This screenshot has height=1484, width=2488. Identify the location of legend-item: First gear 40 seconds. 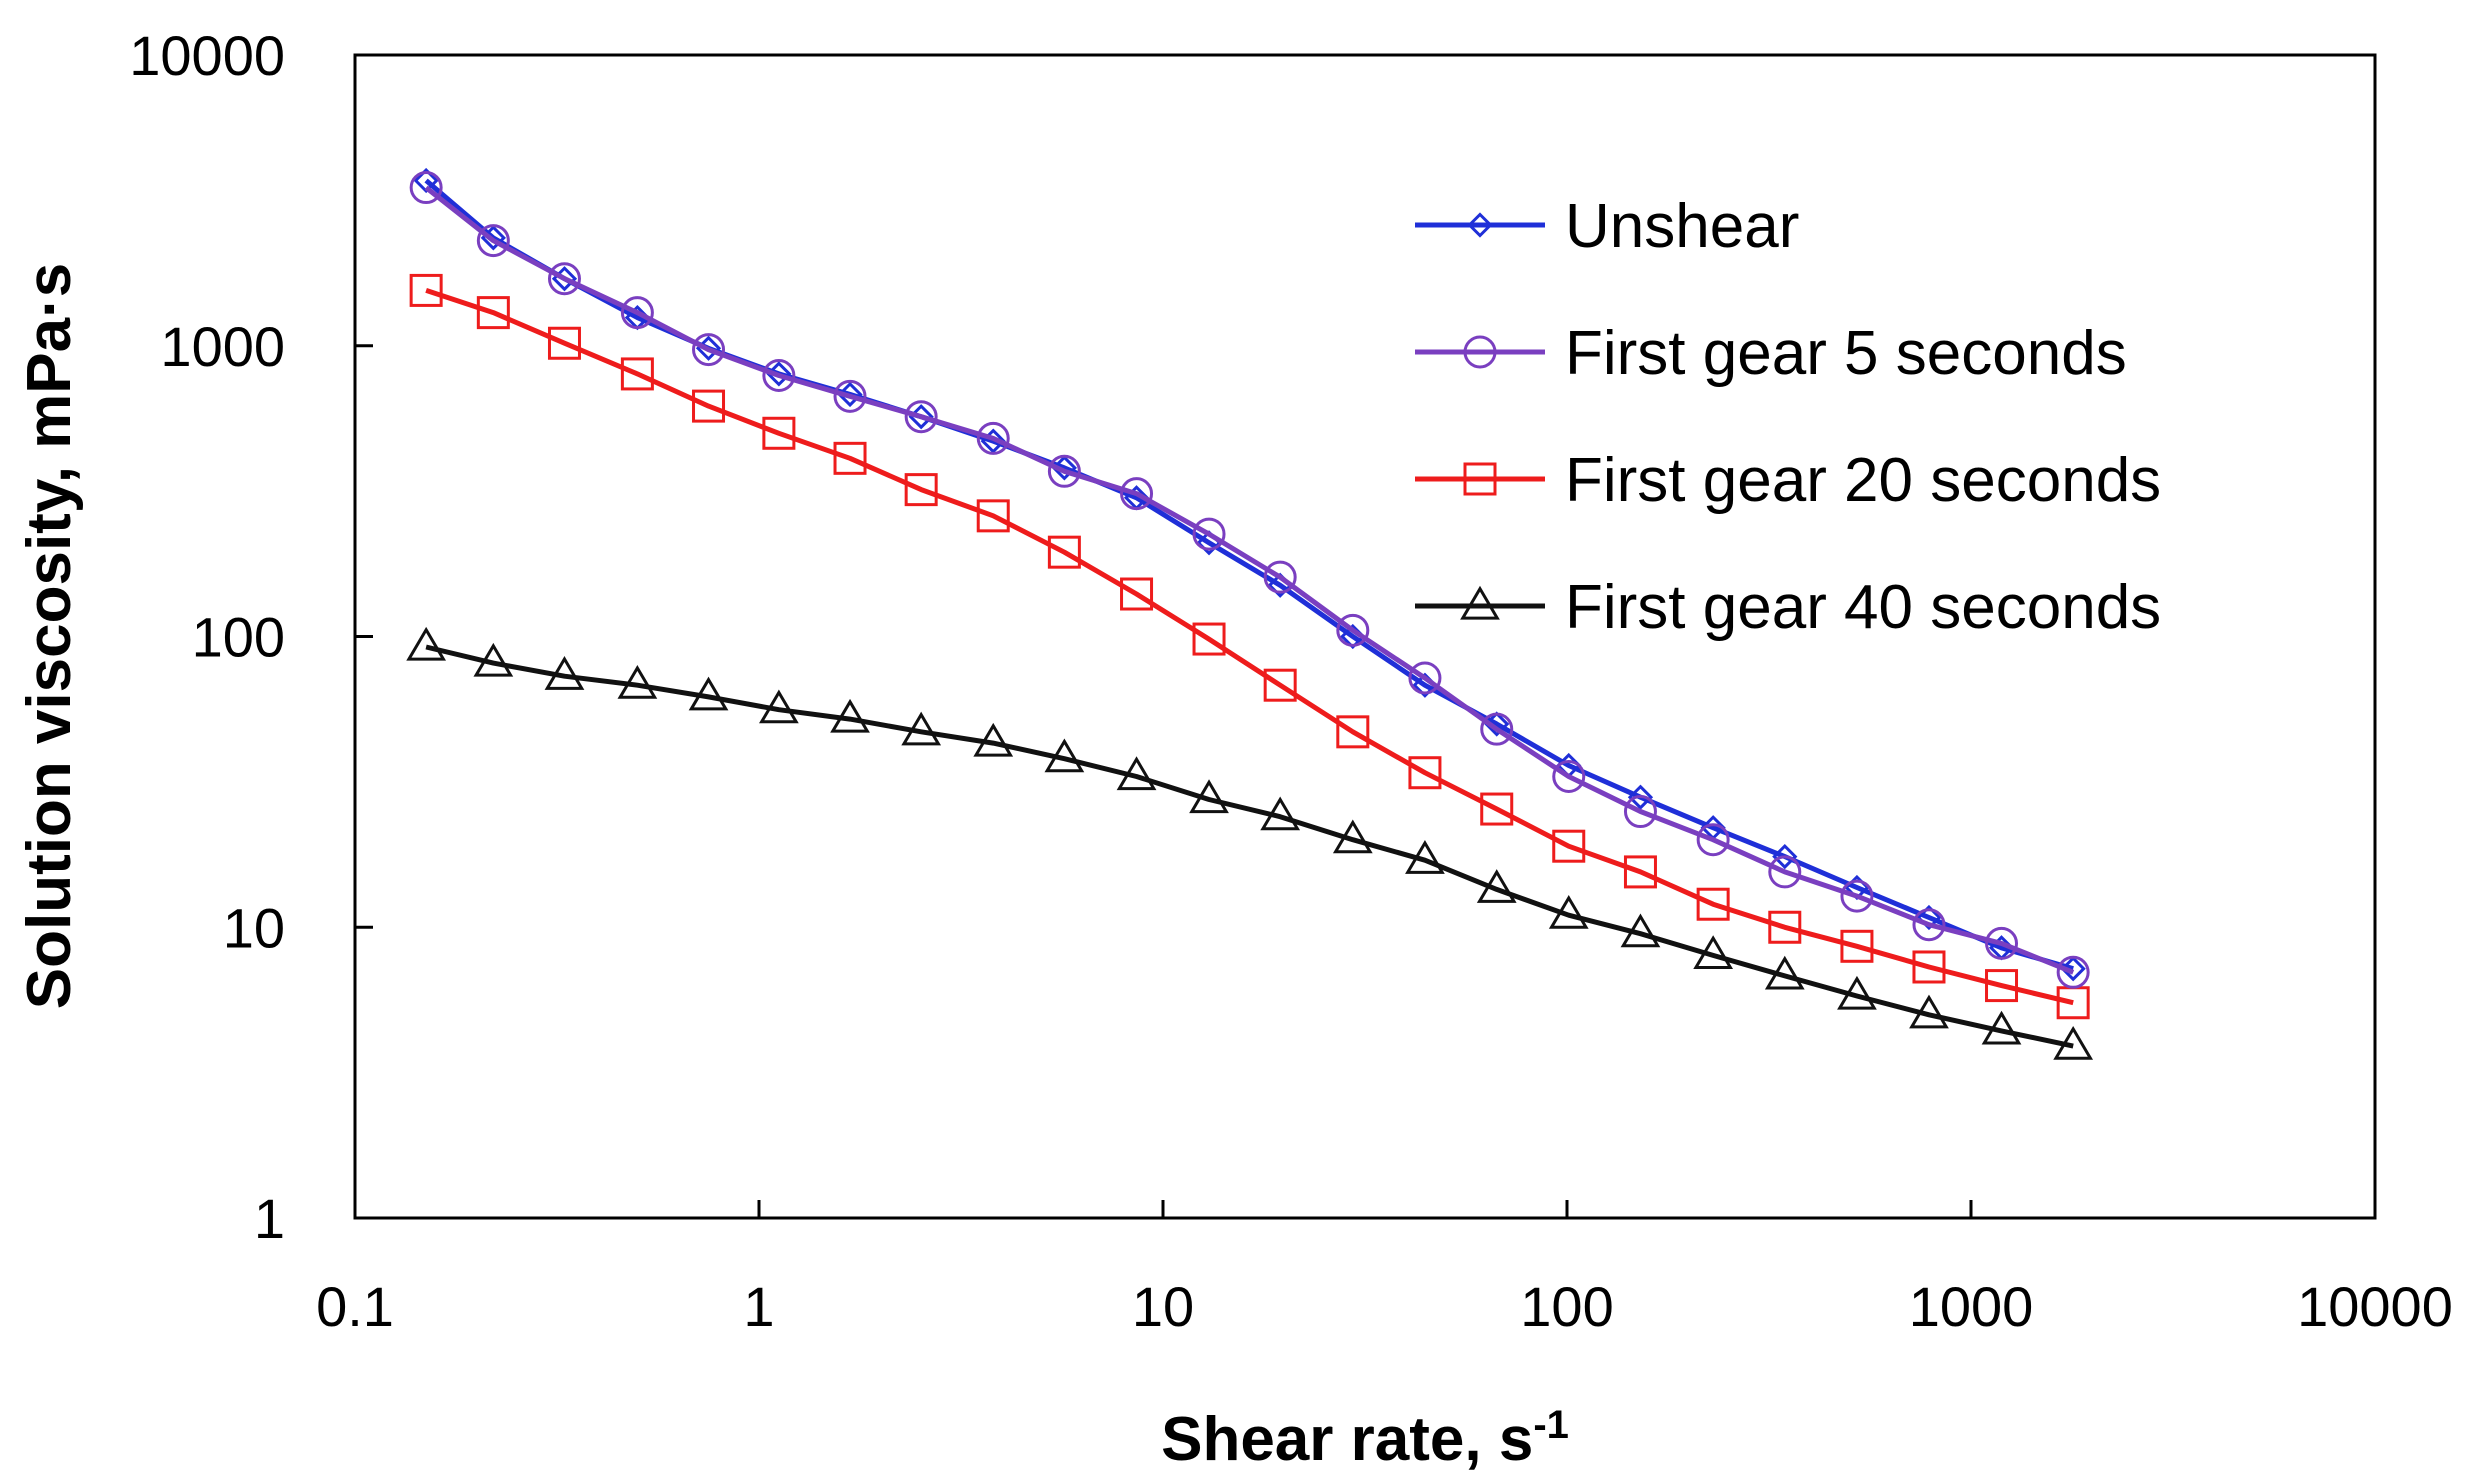
(1788, 607).